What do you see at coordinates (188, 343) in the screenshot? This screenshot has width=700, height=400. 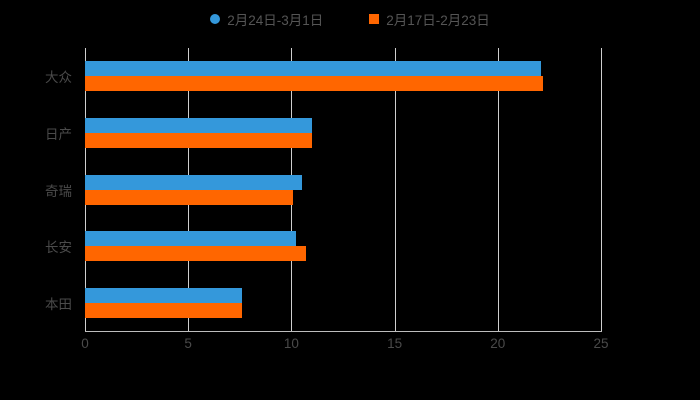 I see `x-tick-label: 5` at bounding box center [188, 343].